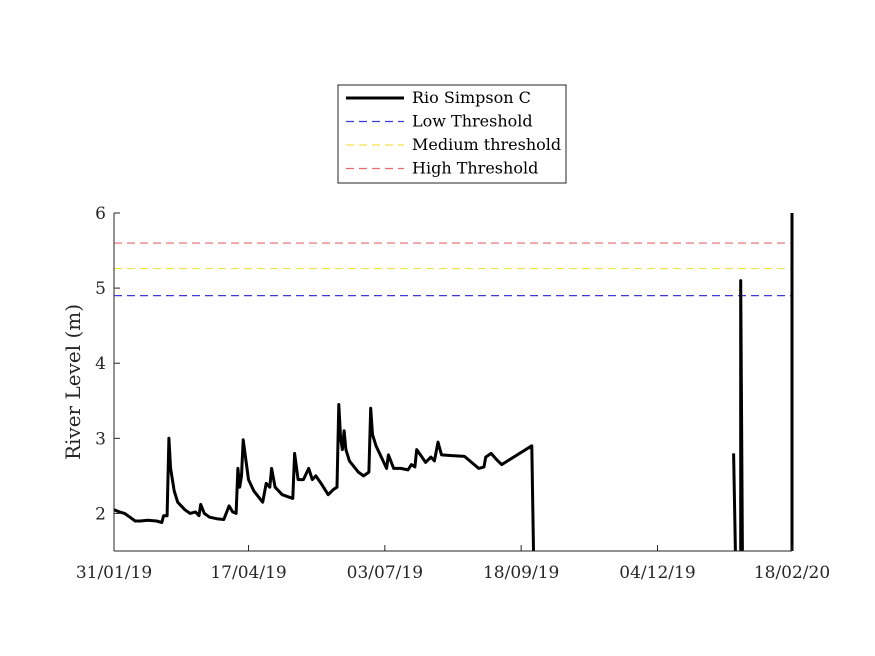  Describe the element at coordinates (100, 289) in the screenshot. I see `y-tick-label-5: 5` at that location.